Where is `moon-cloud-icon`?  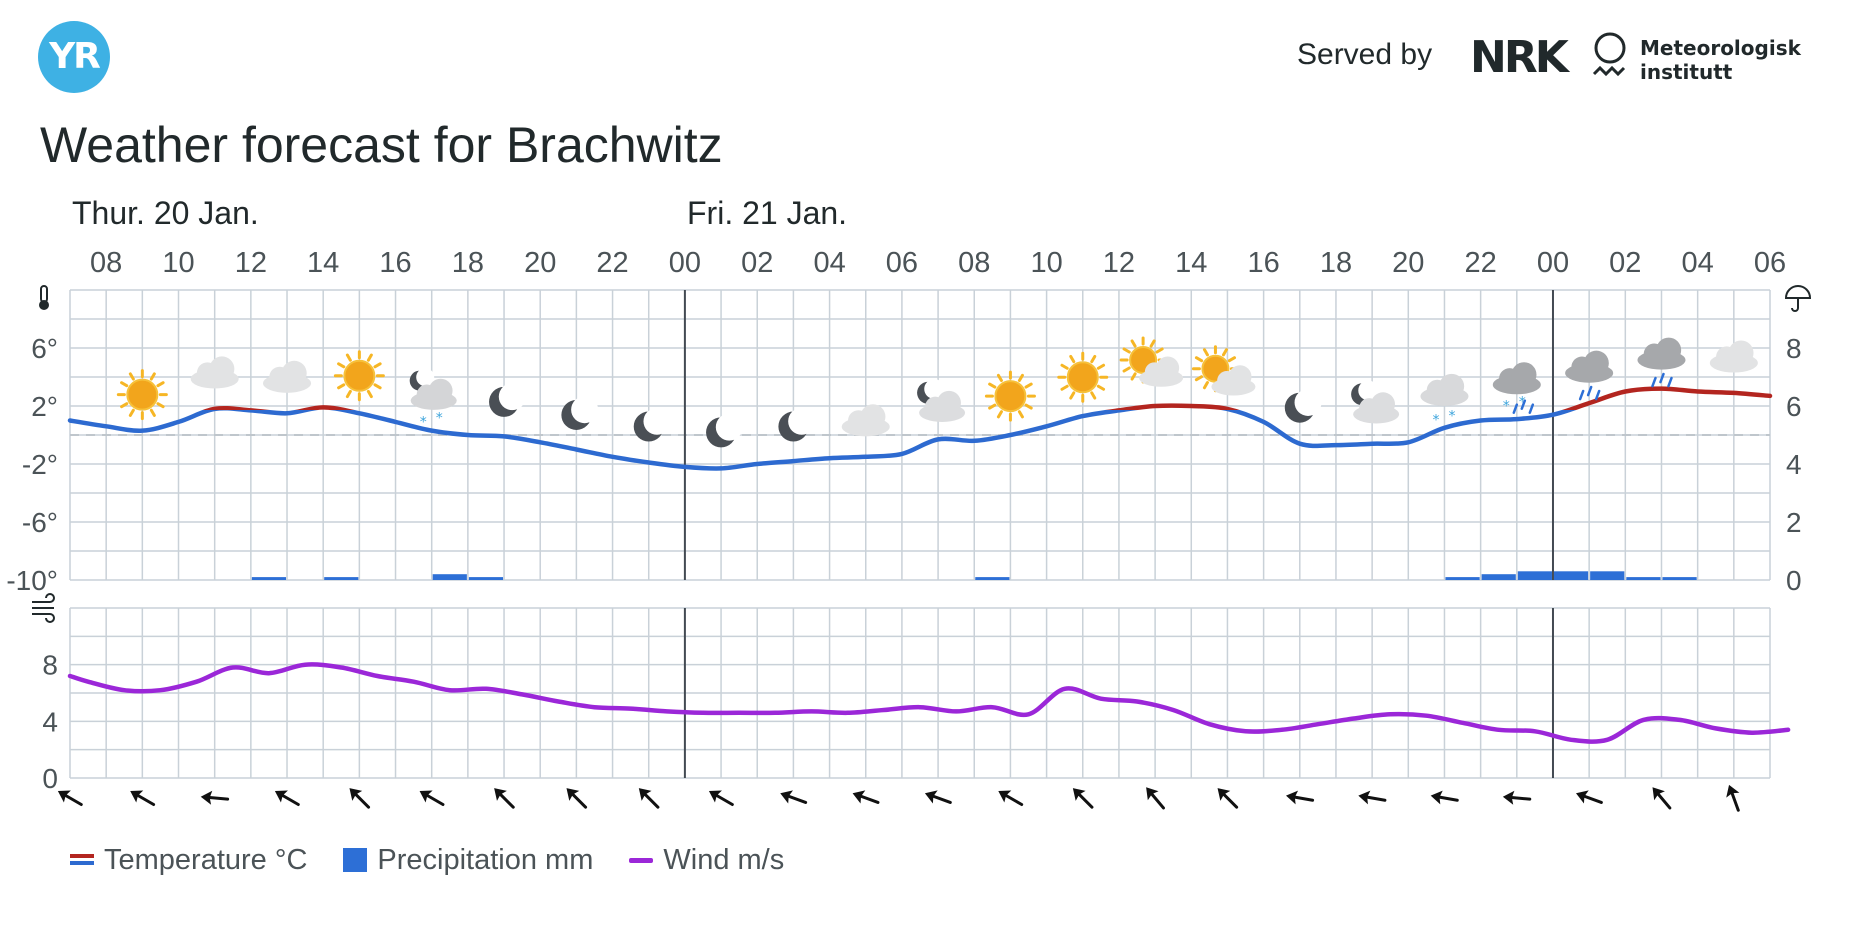 moon-cloud-icon is located at coordinates (941, 400).